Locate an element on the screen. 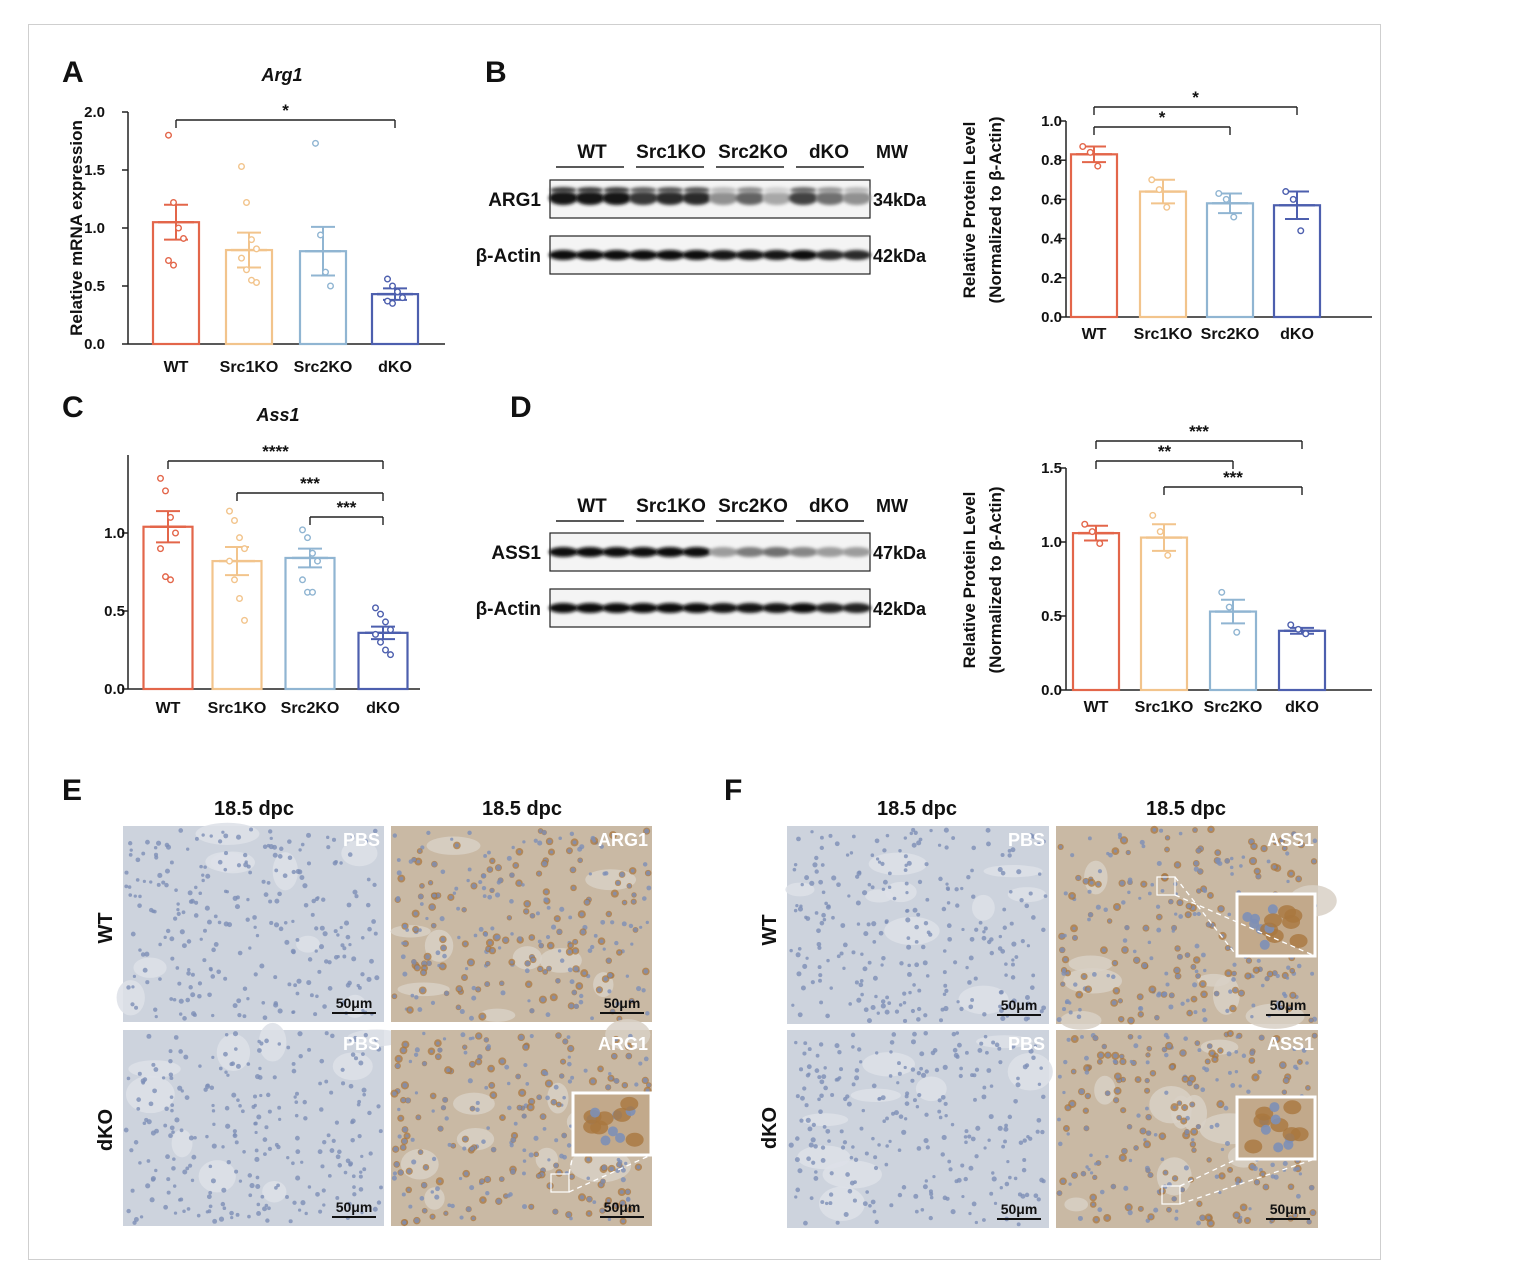 The width and height of the screenshot is (1540, 1280). mw-header: MW is located at coordinates (892, 506).